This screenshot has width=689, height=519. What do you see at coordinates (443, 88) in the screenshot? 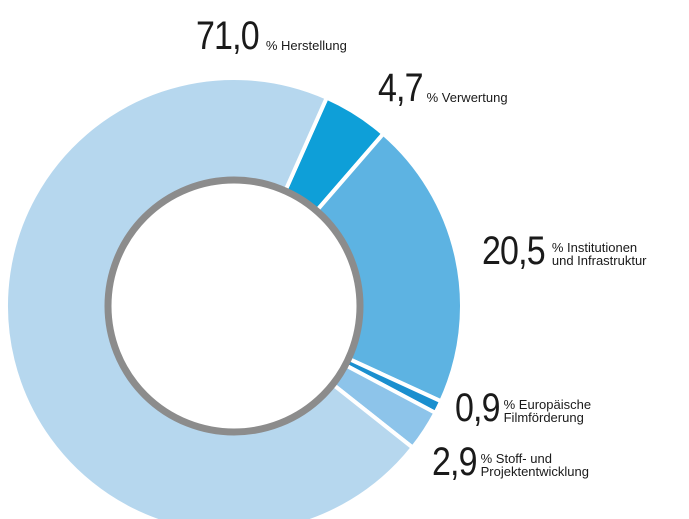
I see `segment-label: 4,7% Verwertung` at bounding box center [443, 88].